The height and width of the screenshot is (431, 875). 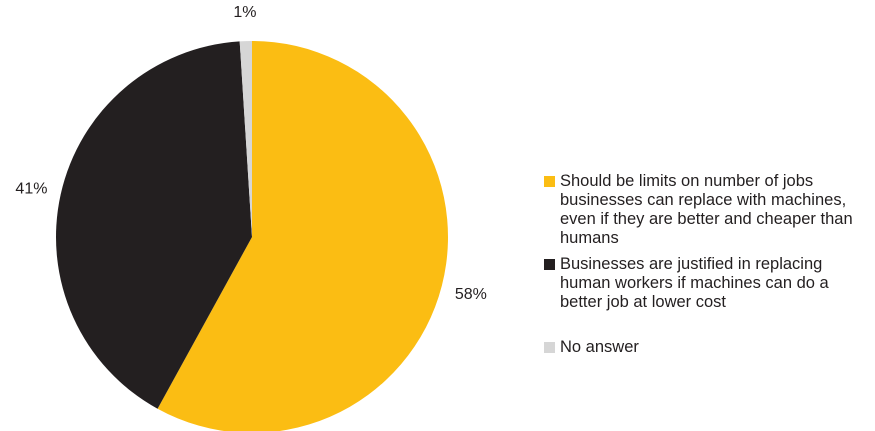 What do you see at coordinates (549, 181) in the screenshot?
I see `legend-swatch-limits` at bounding box center [549, 181].